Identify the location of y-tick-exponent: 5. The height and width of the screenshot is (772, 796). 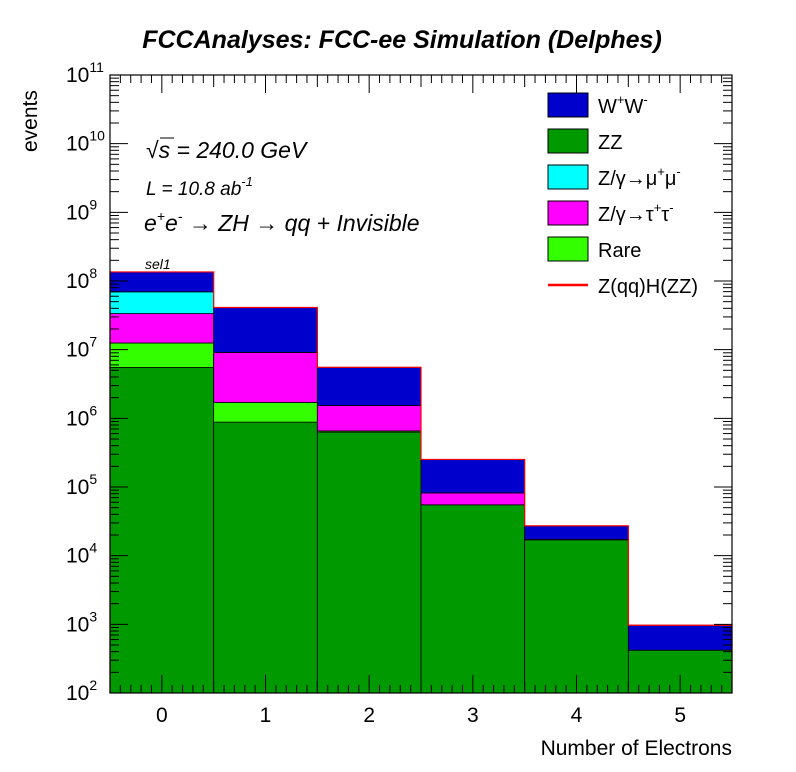
(93, 479).